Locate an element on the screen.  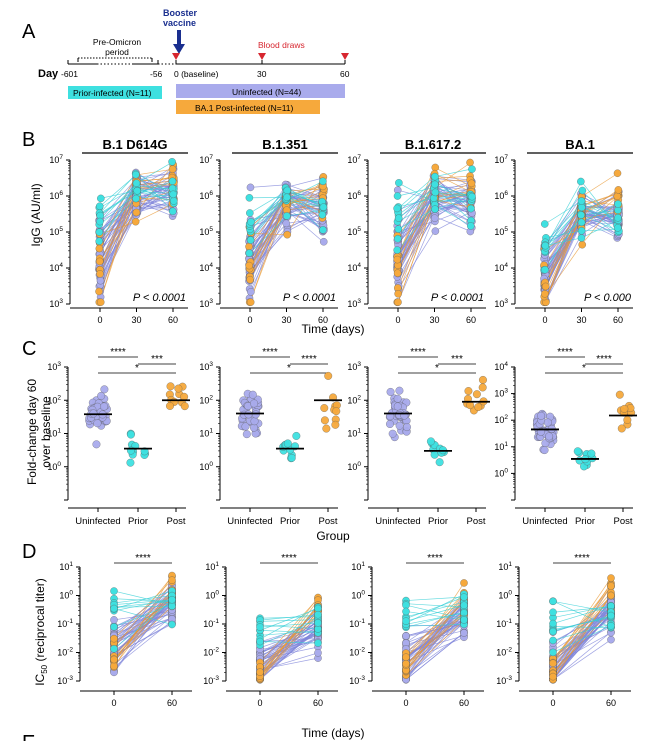
tick-exponent: 2 is located at coordinates (506, 417).